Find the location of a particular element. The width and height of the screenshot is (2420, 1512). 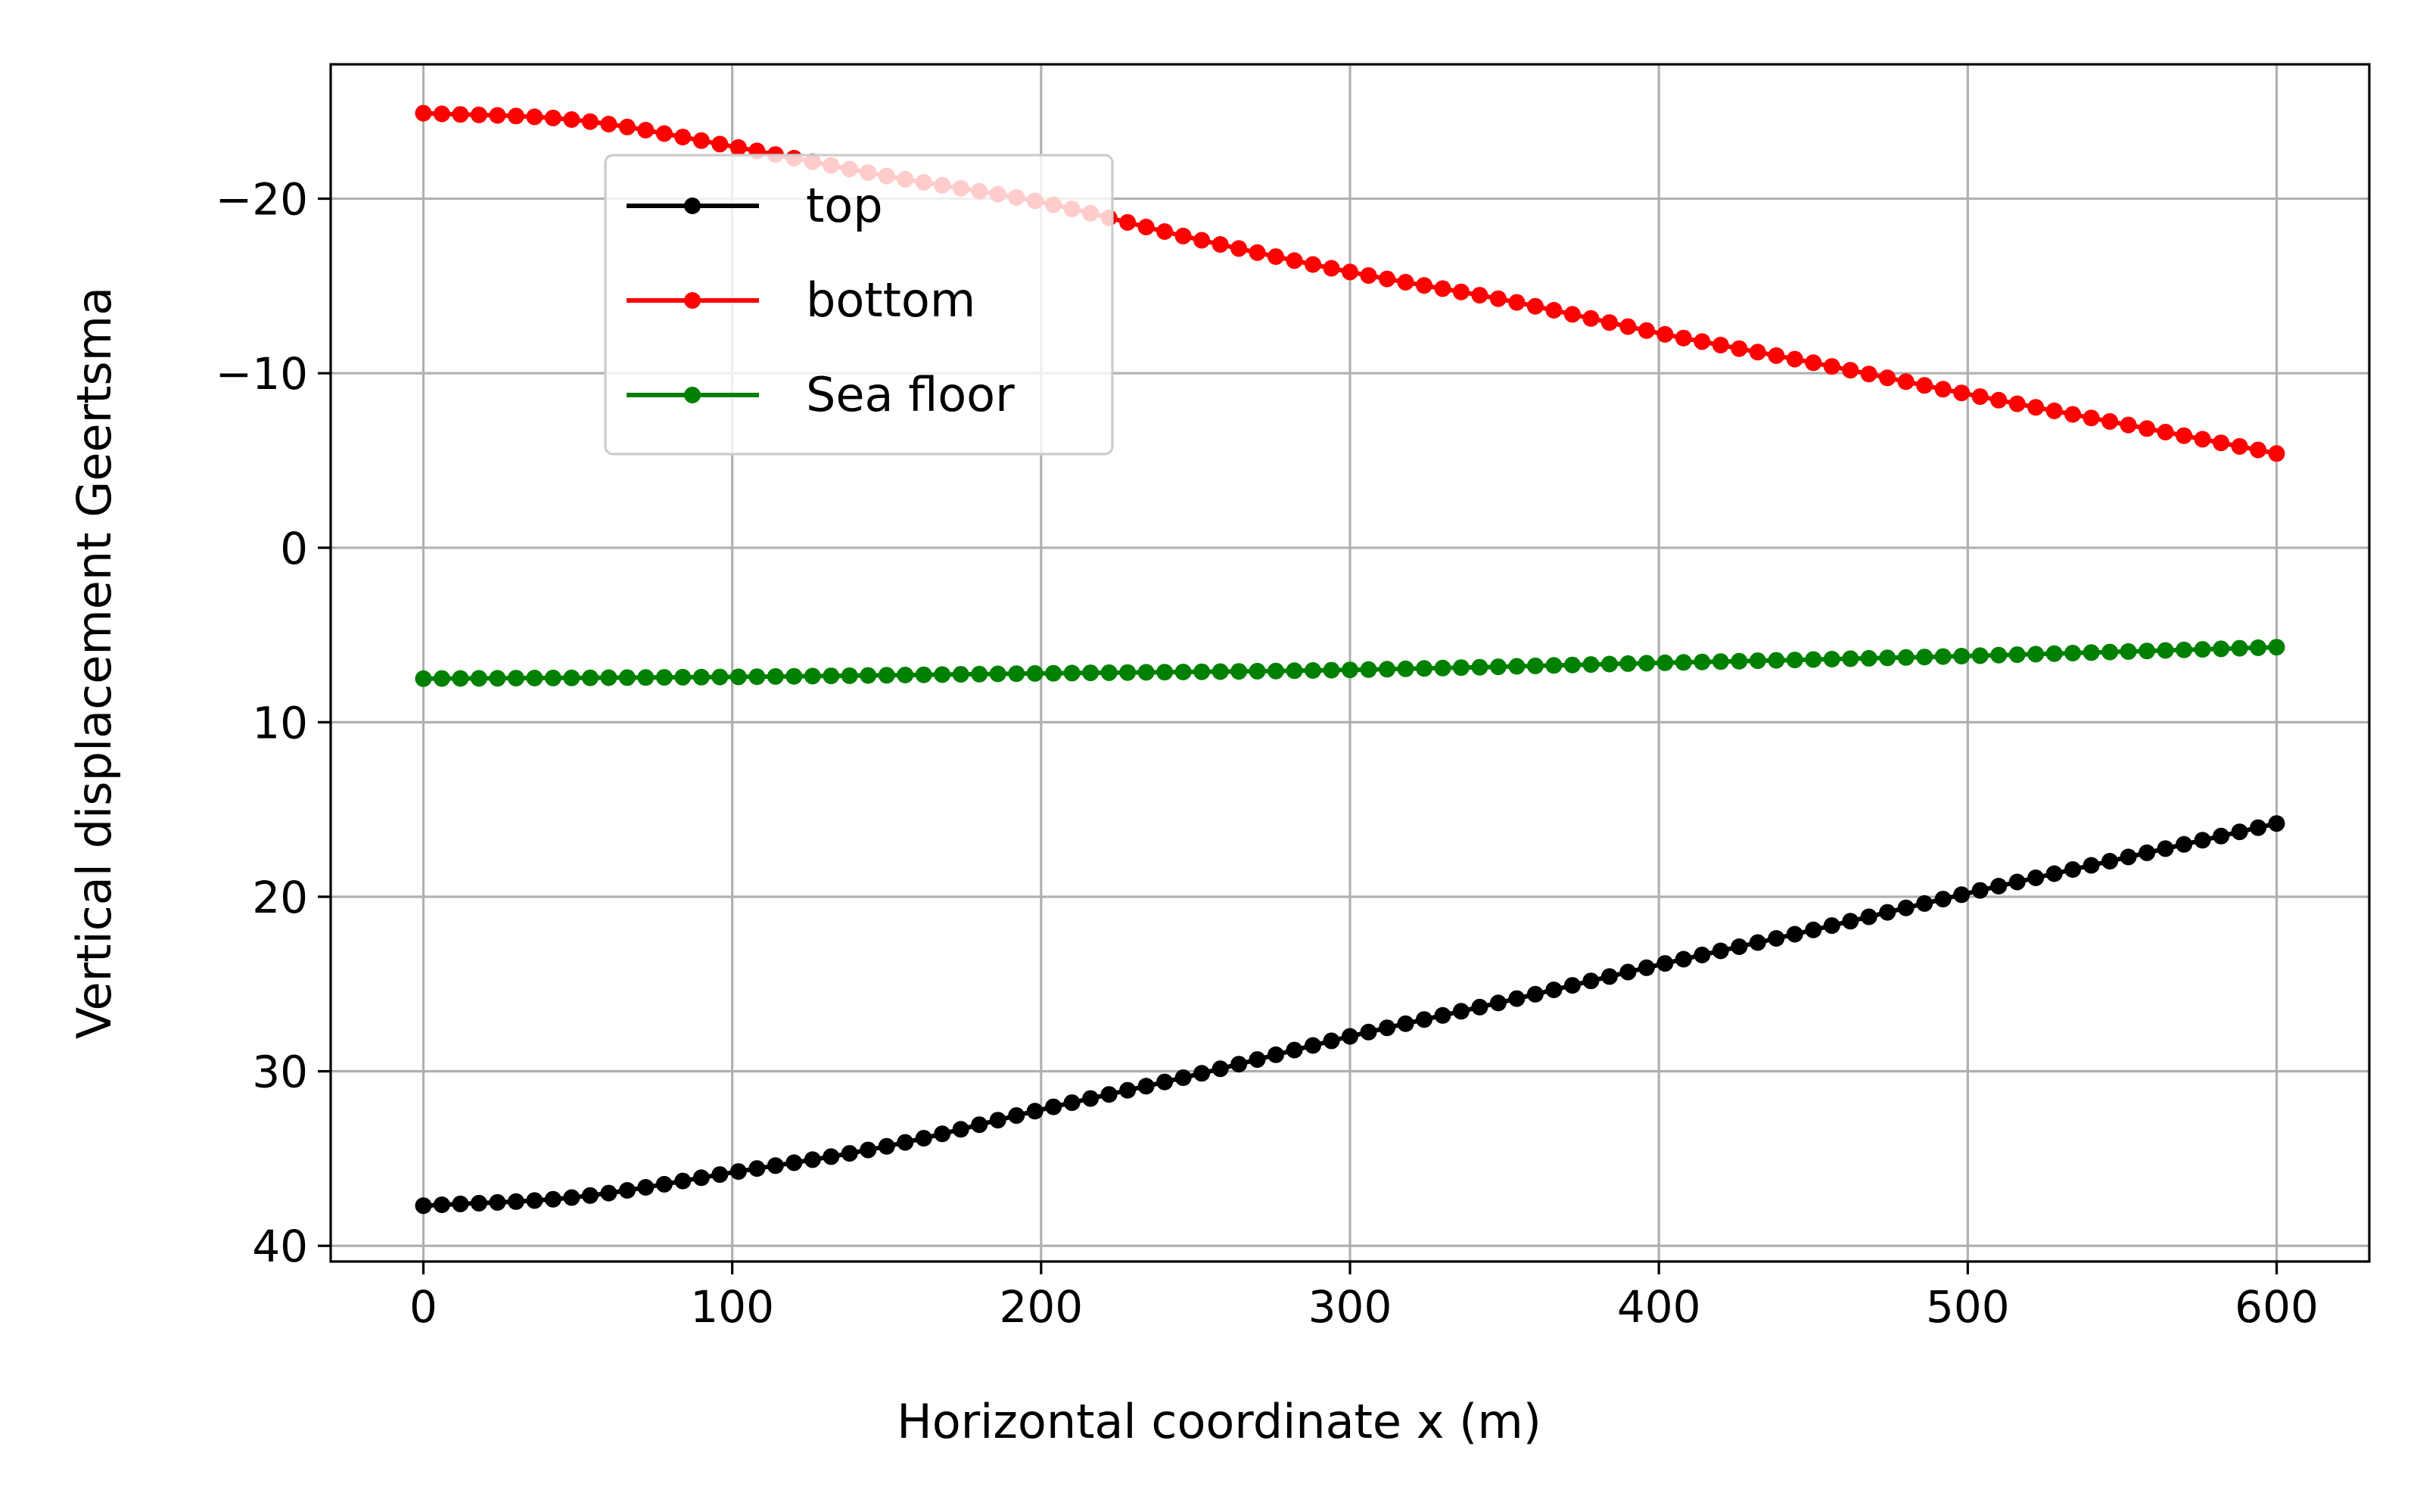

y-tick-label: 10 is located at coordinates (280, 723).